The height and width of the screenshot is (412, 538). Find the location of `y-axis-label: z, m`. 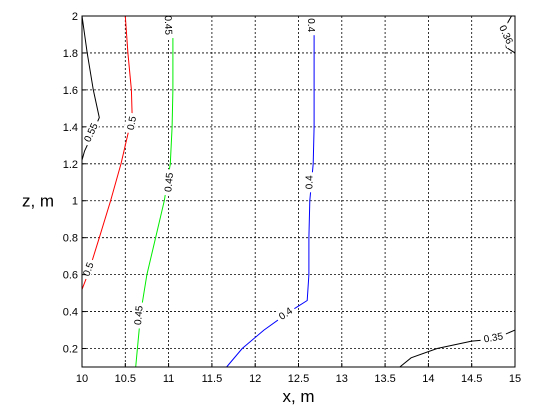

y-axis-label: z, m is located at coordinates (38, 201).